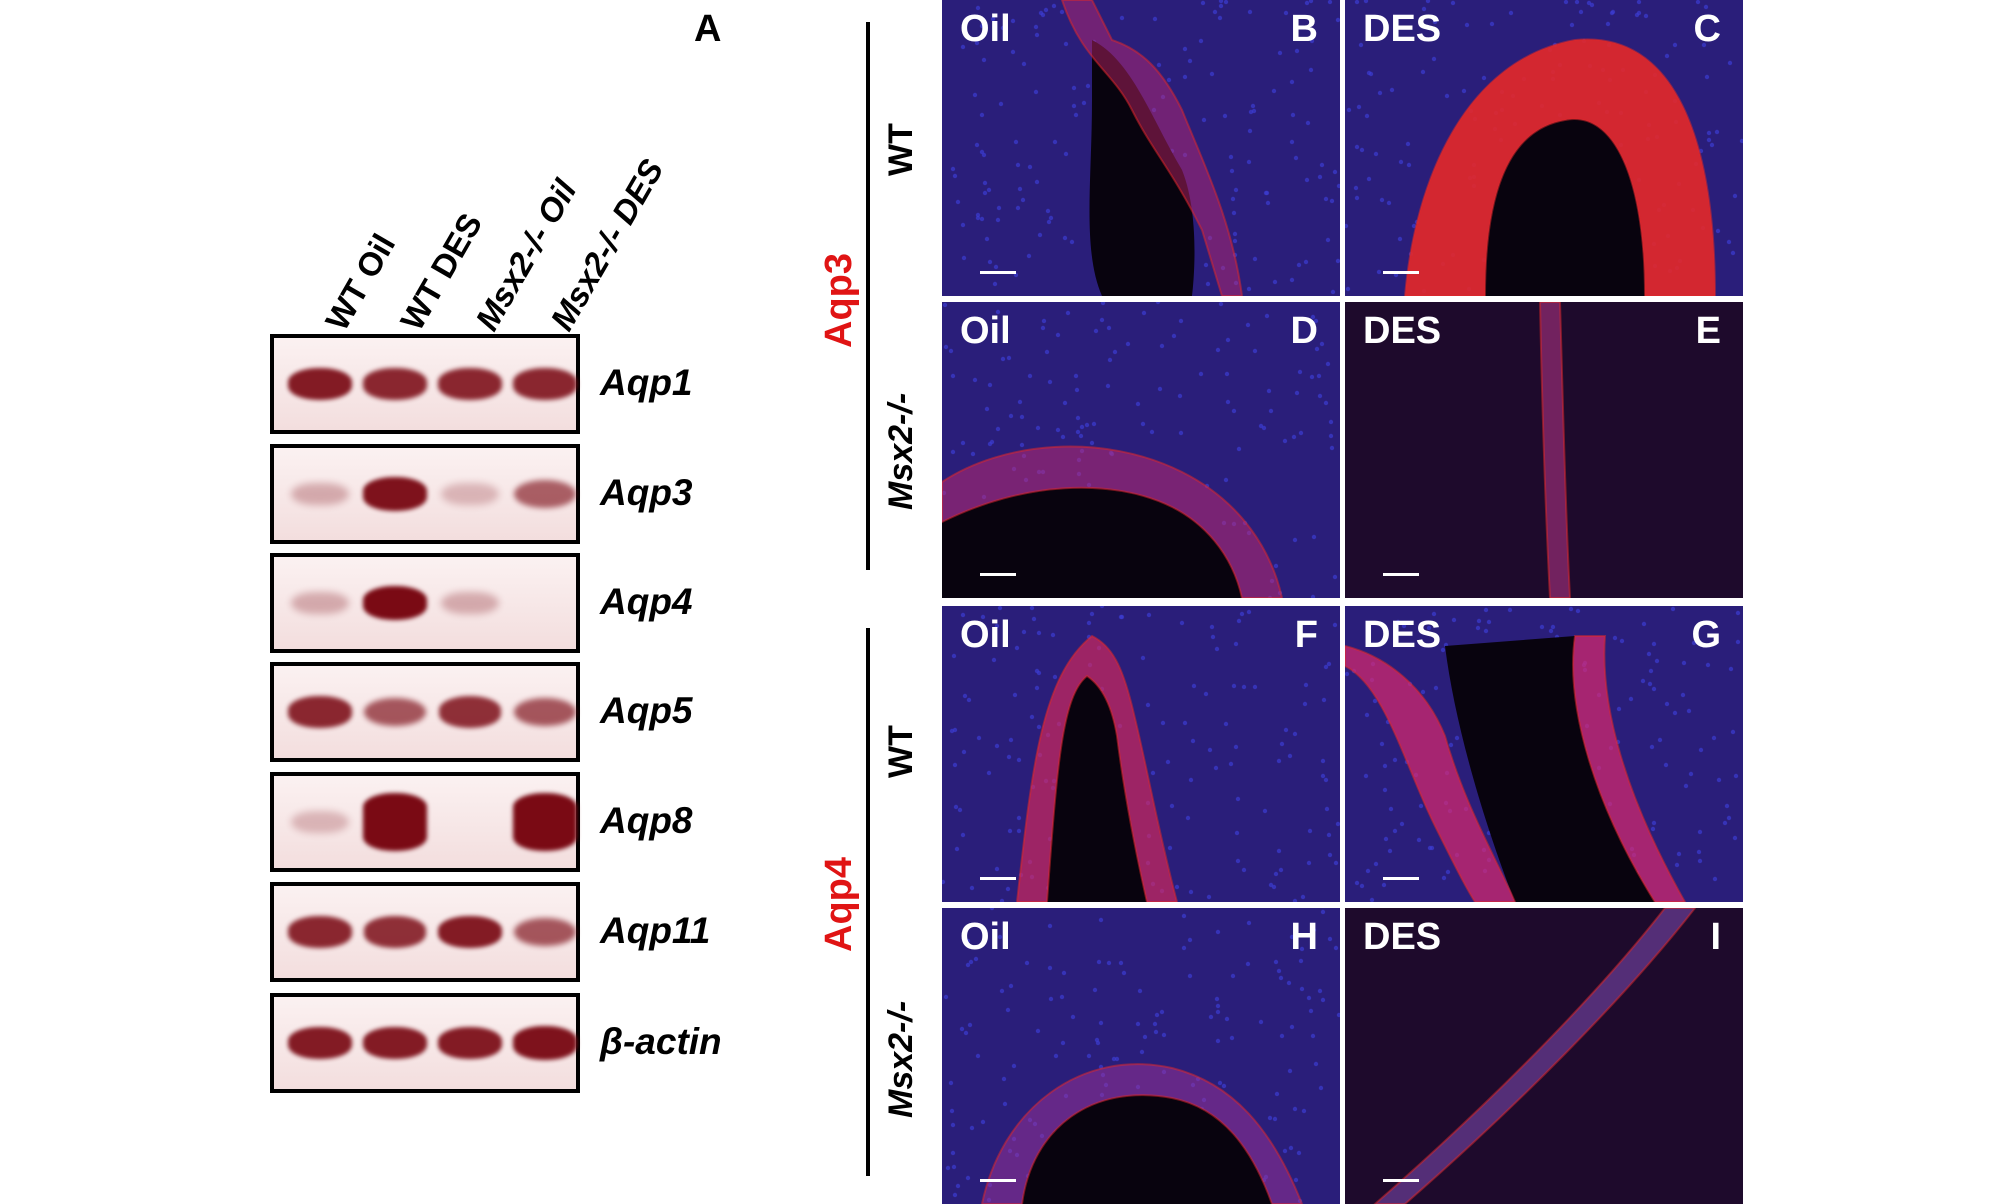 The height and width of the screenshot is (1204, 2000). Describe the element at coordinates (1306, 635) in the screenshot. I see `panel-letter: F` at that location.